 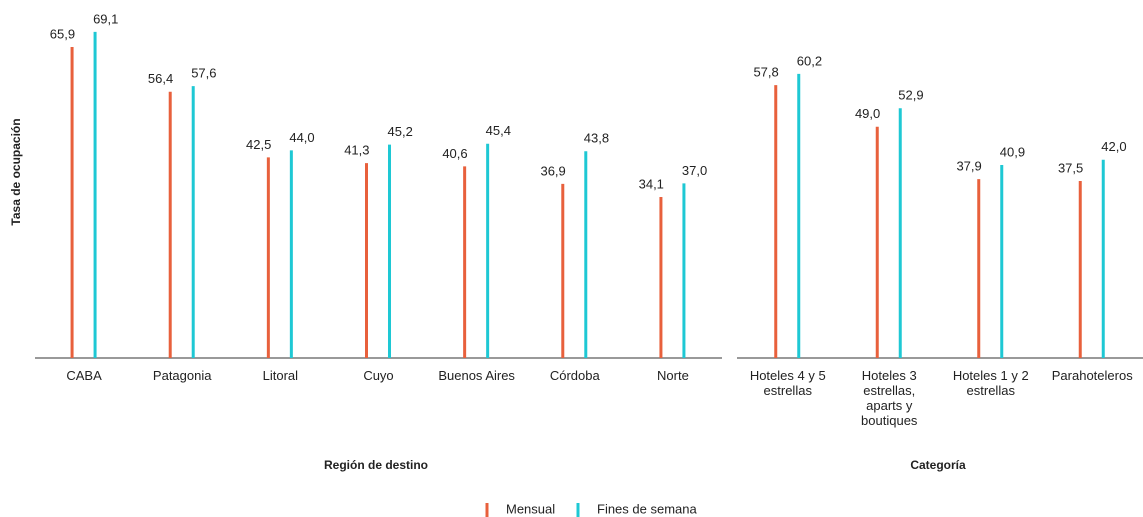 What do you see at coordinates (1012, 151) in the screenshot?
I see `data-label: 40,9` at bounding box center [1012, 151].